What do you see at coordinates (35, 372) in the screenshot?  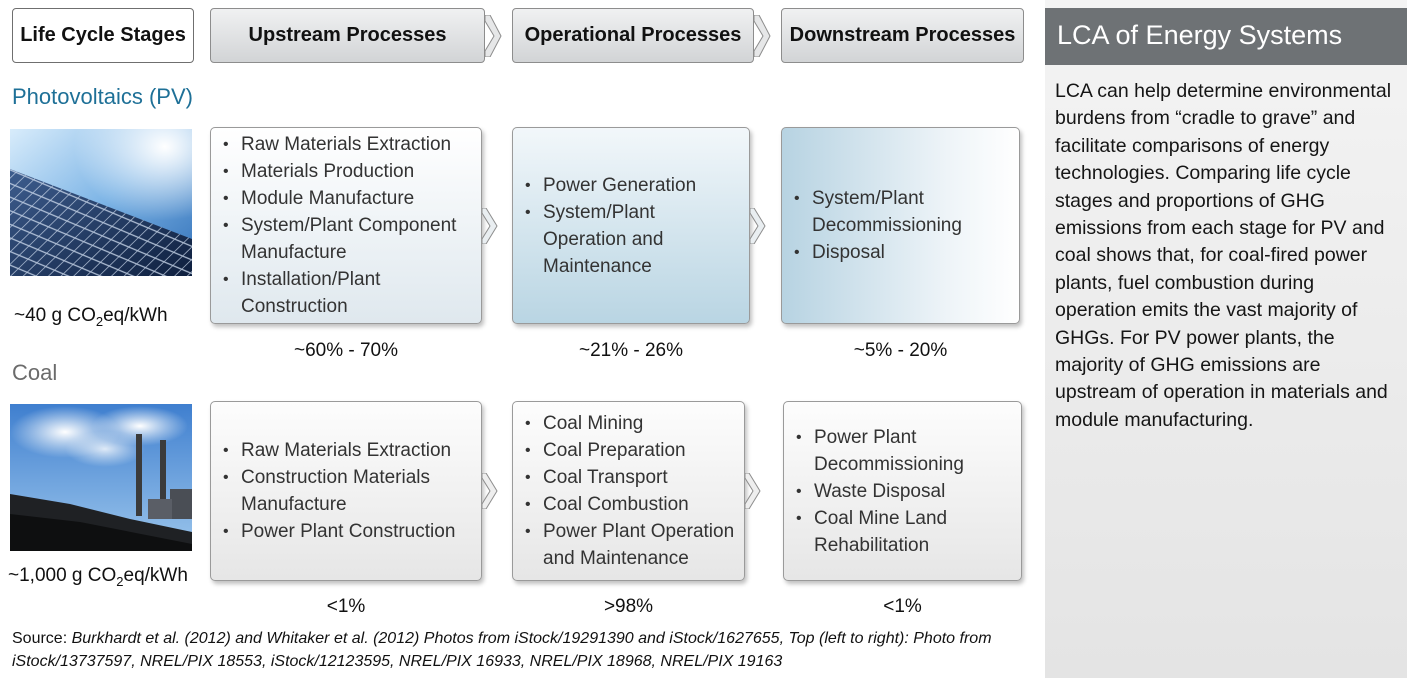 I see `section-title-coal: Coal` at bounding box center [35, 372].